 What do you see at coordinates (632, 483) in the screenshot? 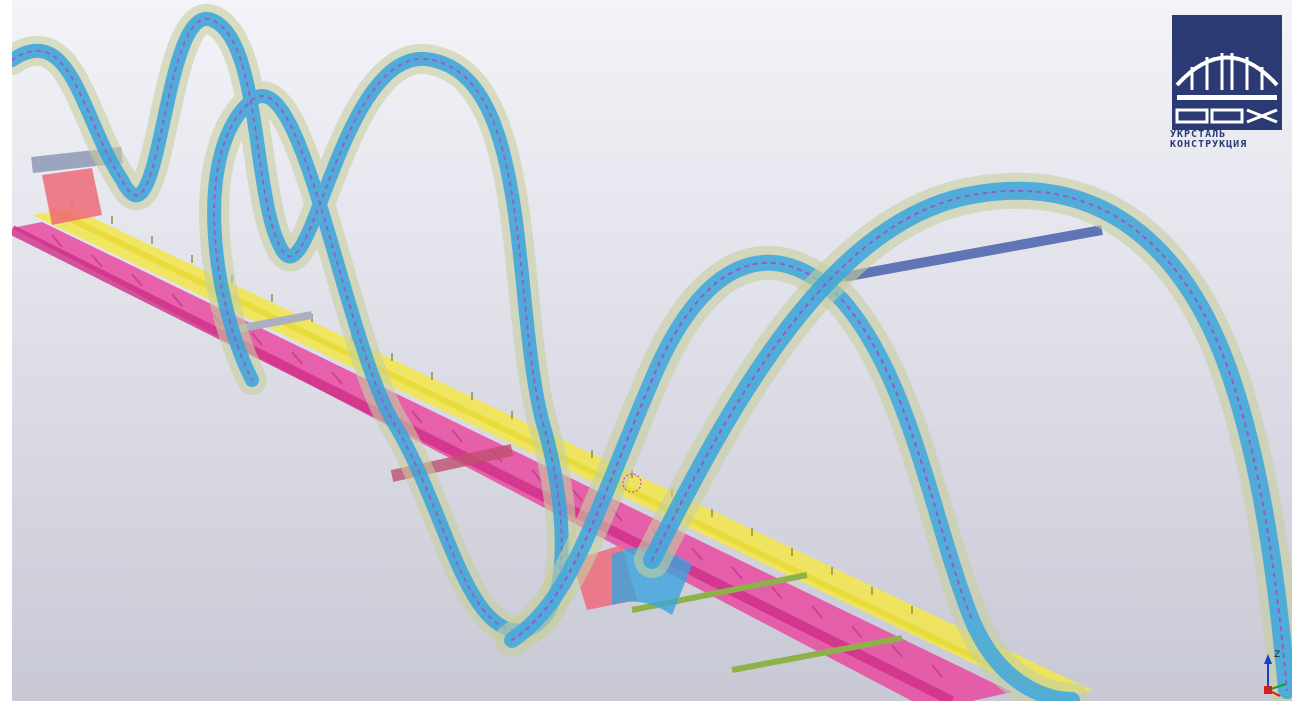
I see `selection-cursor-icon` at bounding box center [632, 483].